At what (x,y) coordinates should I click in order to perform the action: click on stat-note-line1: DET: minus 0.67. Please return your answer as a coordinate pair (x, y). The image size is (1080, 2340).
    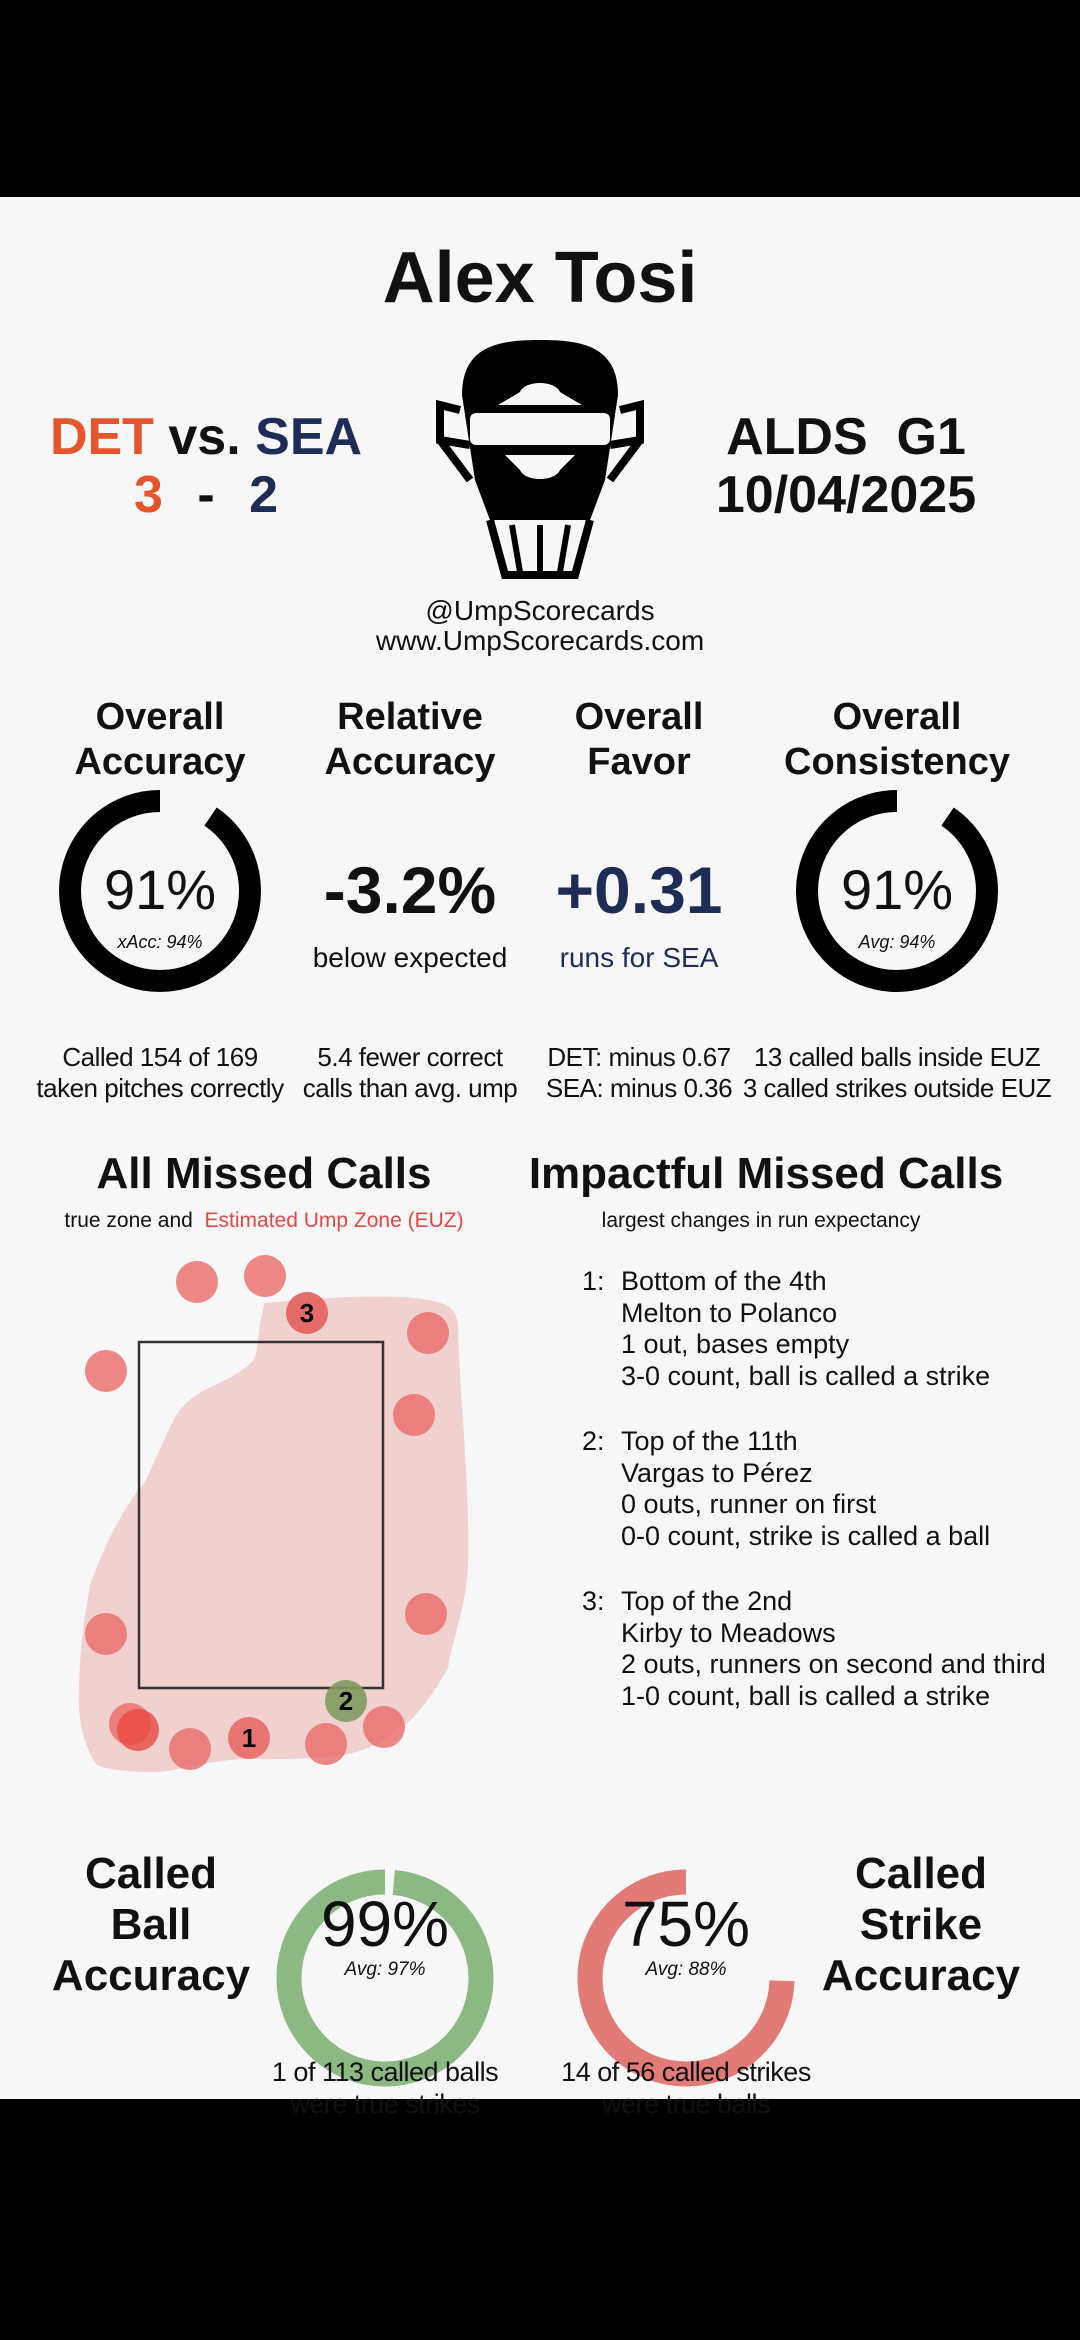
    Looking at the image, I should click on (639, 1057).